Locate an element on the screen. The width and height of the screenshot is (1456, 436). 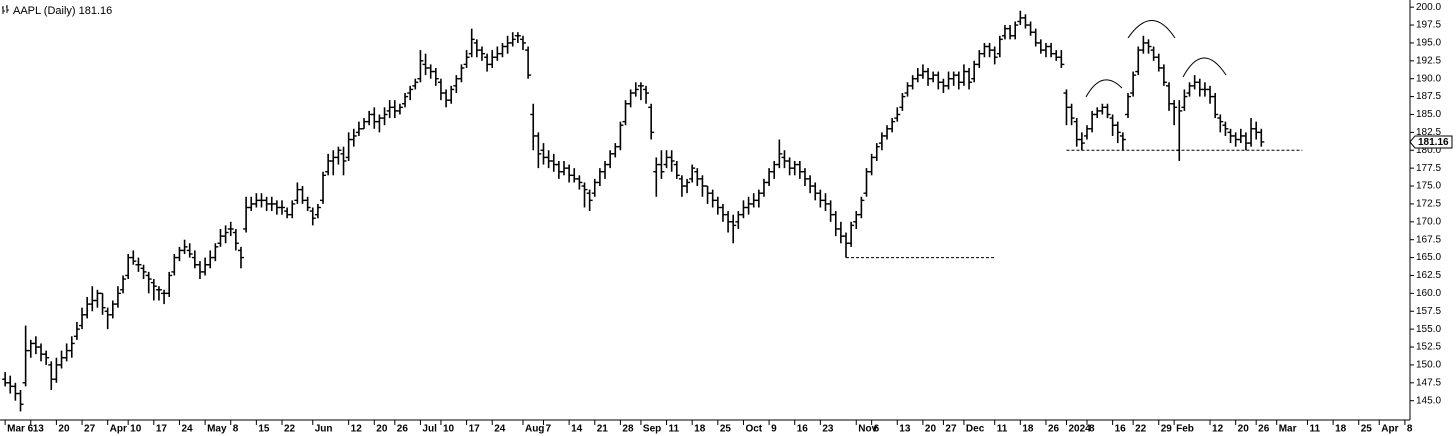
y-tick-label: 170.0 is located at coordinates (1428, 221).